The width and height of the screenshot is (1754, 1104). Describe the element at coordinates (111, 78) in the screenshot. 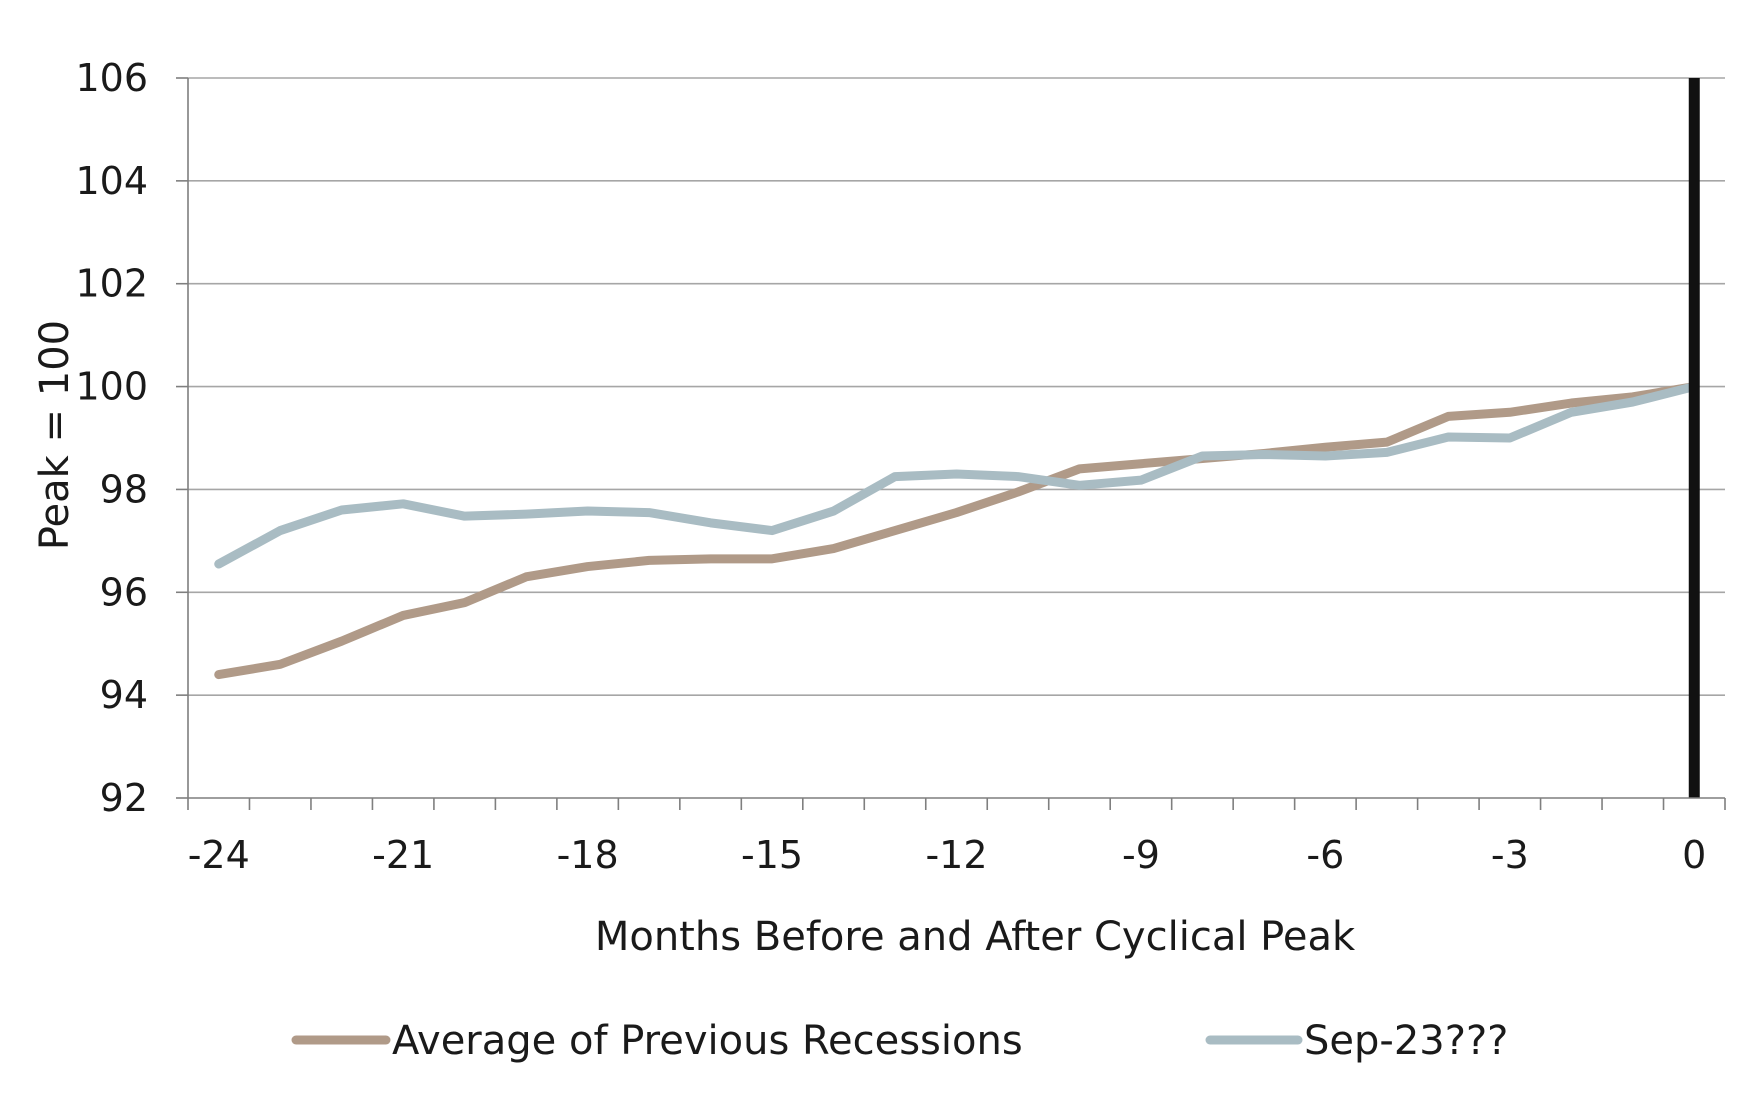

I see `y-tick-label: 106` at that location.